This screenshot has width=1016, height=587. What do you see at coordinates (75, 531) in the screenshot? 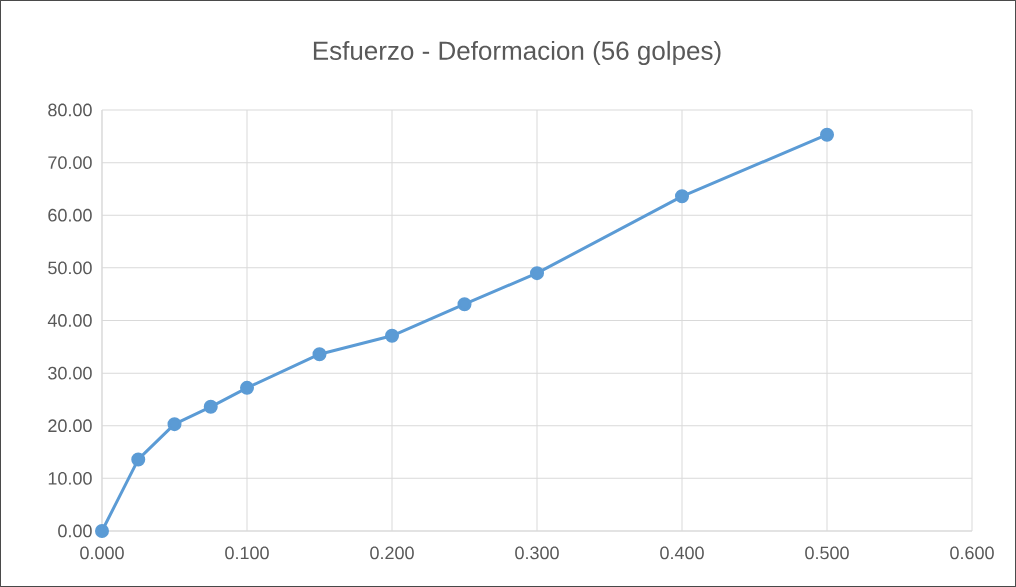
I see `y-tick-label: 0.00` at bounding box center [75, 531].